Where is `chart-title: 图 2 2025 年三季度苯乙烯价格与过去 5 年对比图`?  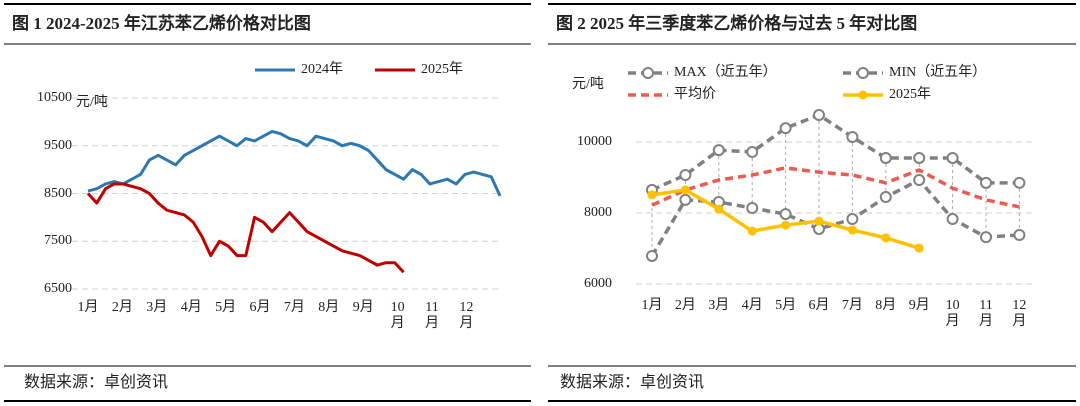
chart-title: 图 2 2025 年三季度苯乙烯价格与过去 5 年对比图 is located at coordinates (737, 23).